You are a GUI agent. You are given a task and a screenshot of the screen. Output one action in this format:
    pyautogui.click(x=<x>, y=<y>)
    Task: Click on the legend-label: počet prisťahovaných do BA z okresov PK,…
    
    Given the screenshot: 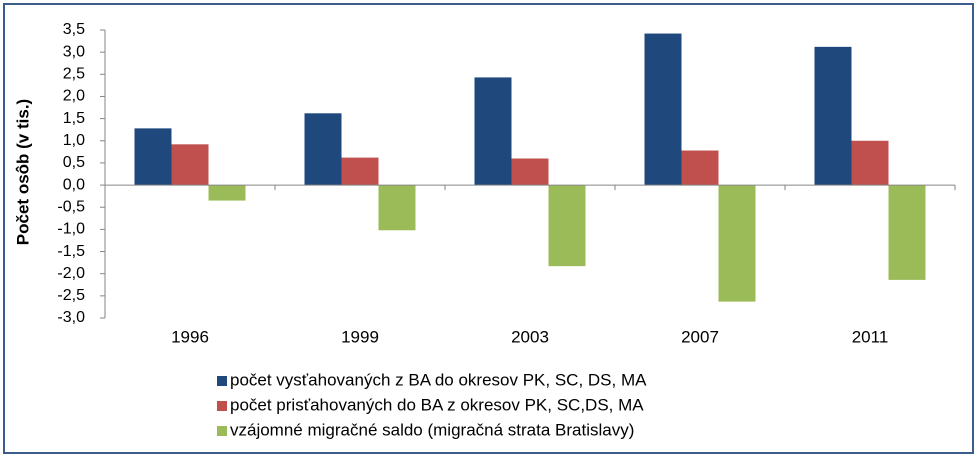 What is the action you would take?
    pyautogui.click(x=437, y=404)
    